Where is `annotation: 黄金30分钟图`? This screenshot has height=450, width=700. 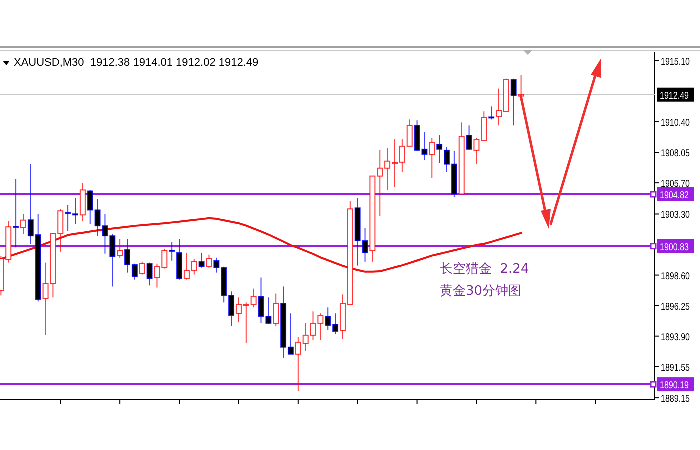
annotation: 黄金30分钟图 is located at coordinates (481, 291).